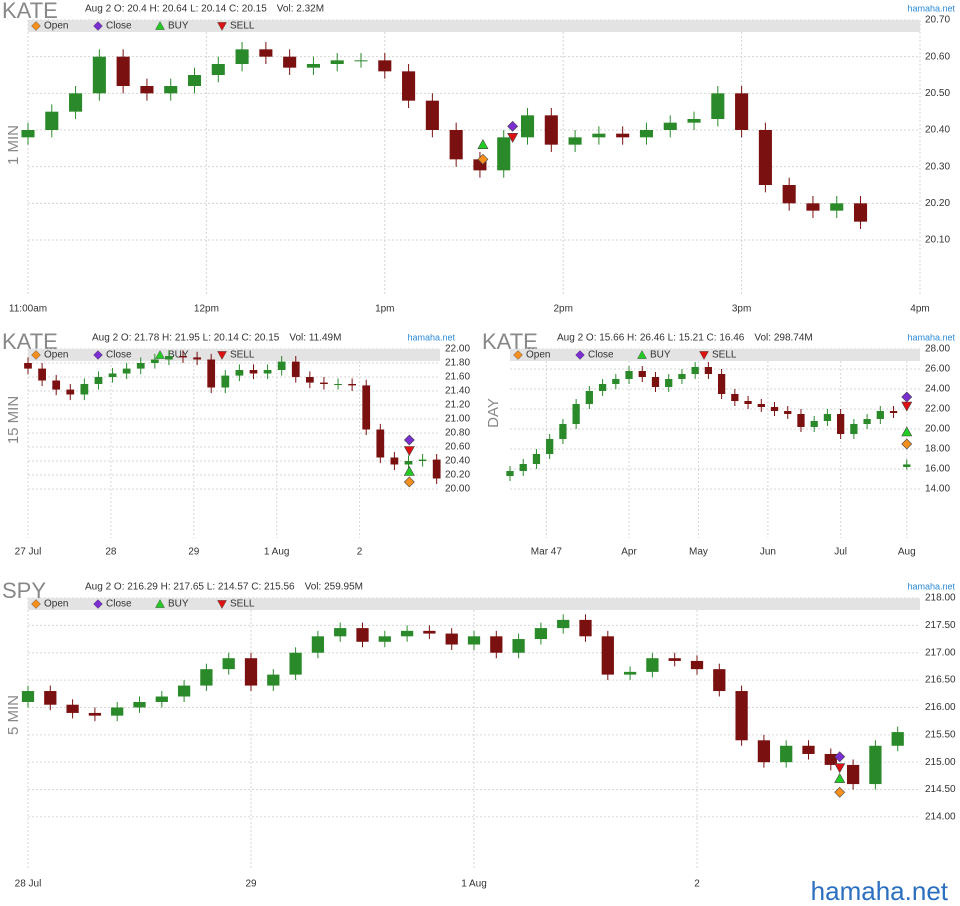 The width and height of the screenshot is (960, 906). I want to click on x-tick-label: Aug, so click(907, 552).